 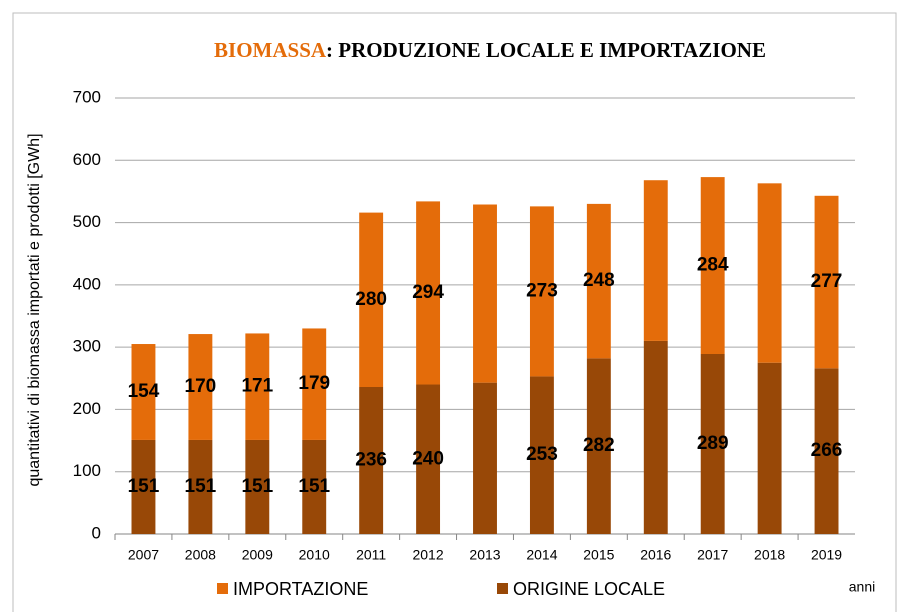 What do you see at coordinates (371, 555) in the screenshot?
I see `x-tick-label: 2011` at bounding box center [371, 555].